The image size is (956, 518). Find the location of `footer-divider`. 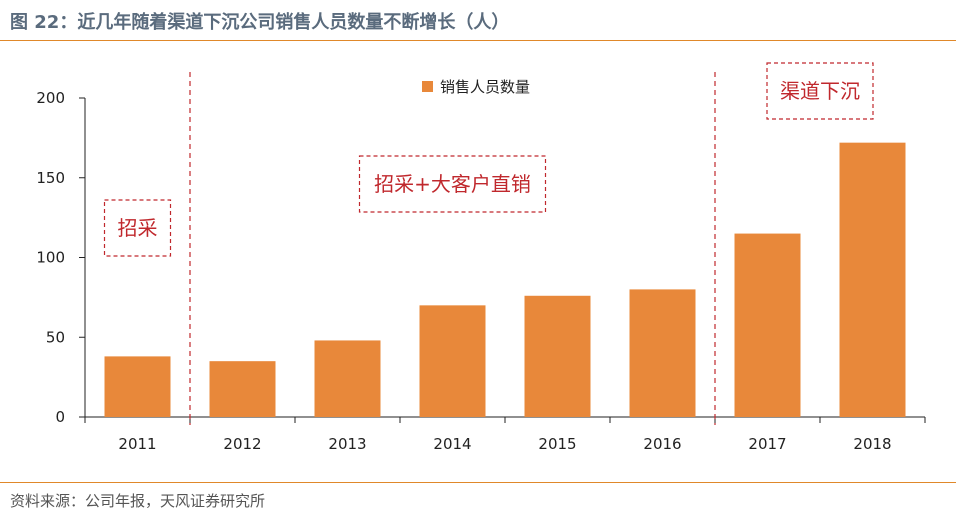

footer-divider is located at coordinates (478, 482).